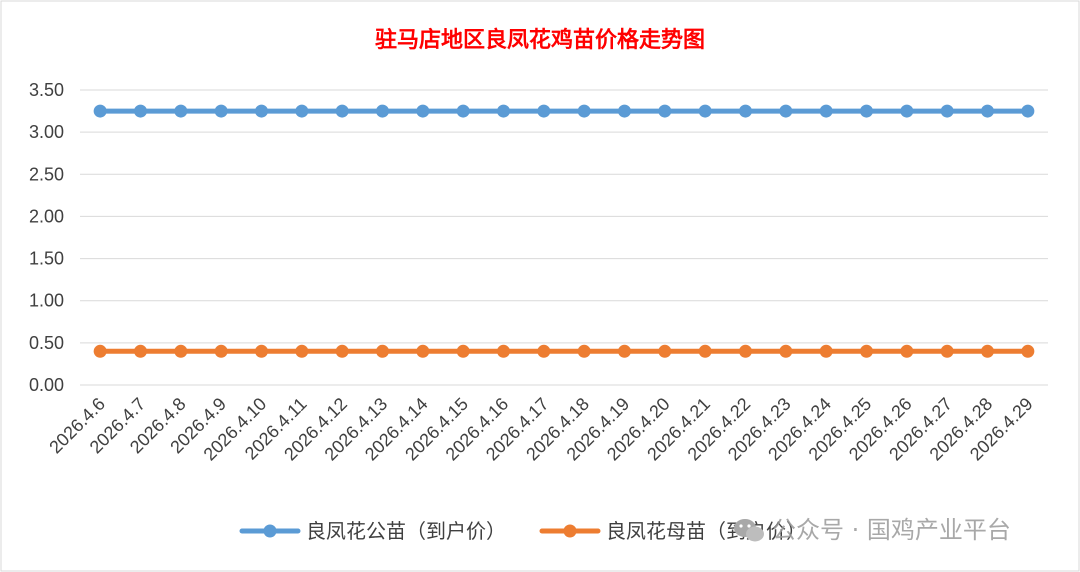 This screenshot has height=572, width=1080. I want to click on watermark-text: 公众号 · 国鸡产业平台, so click(891, 530).